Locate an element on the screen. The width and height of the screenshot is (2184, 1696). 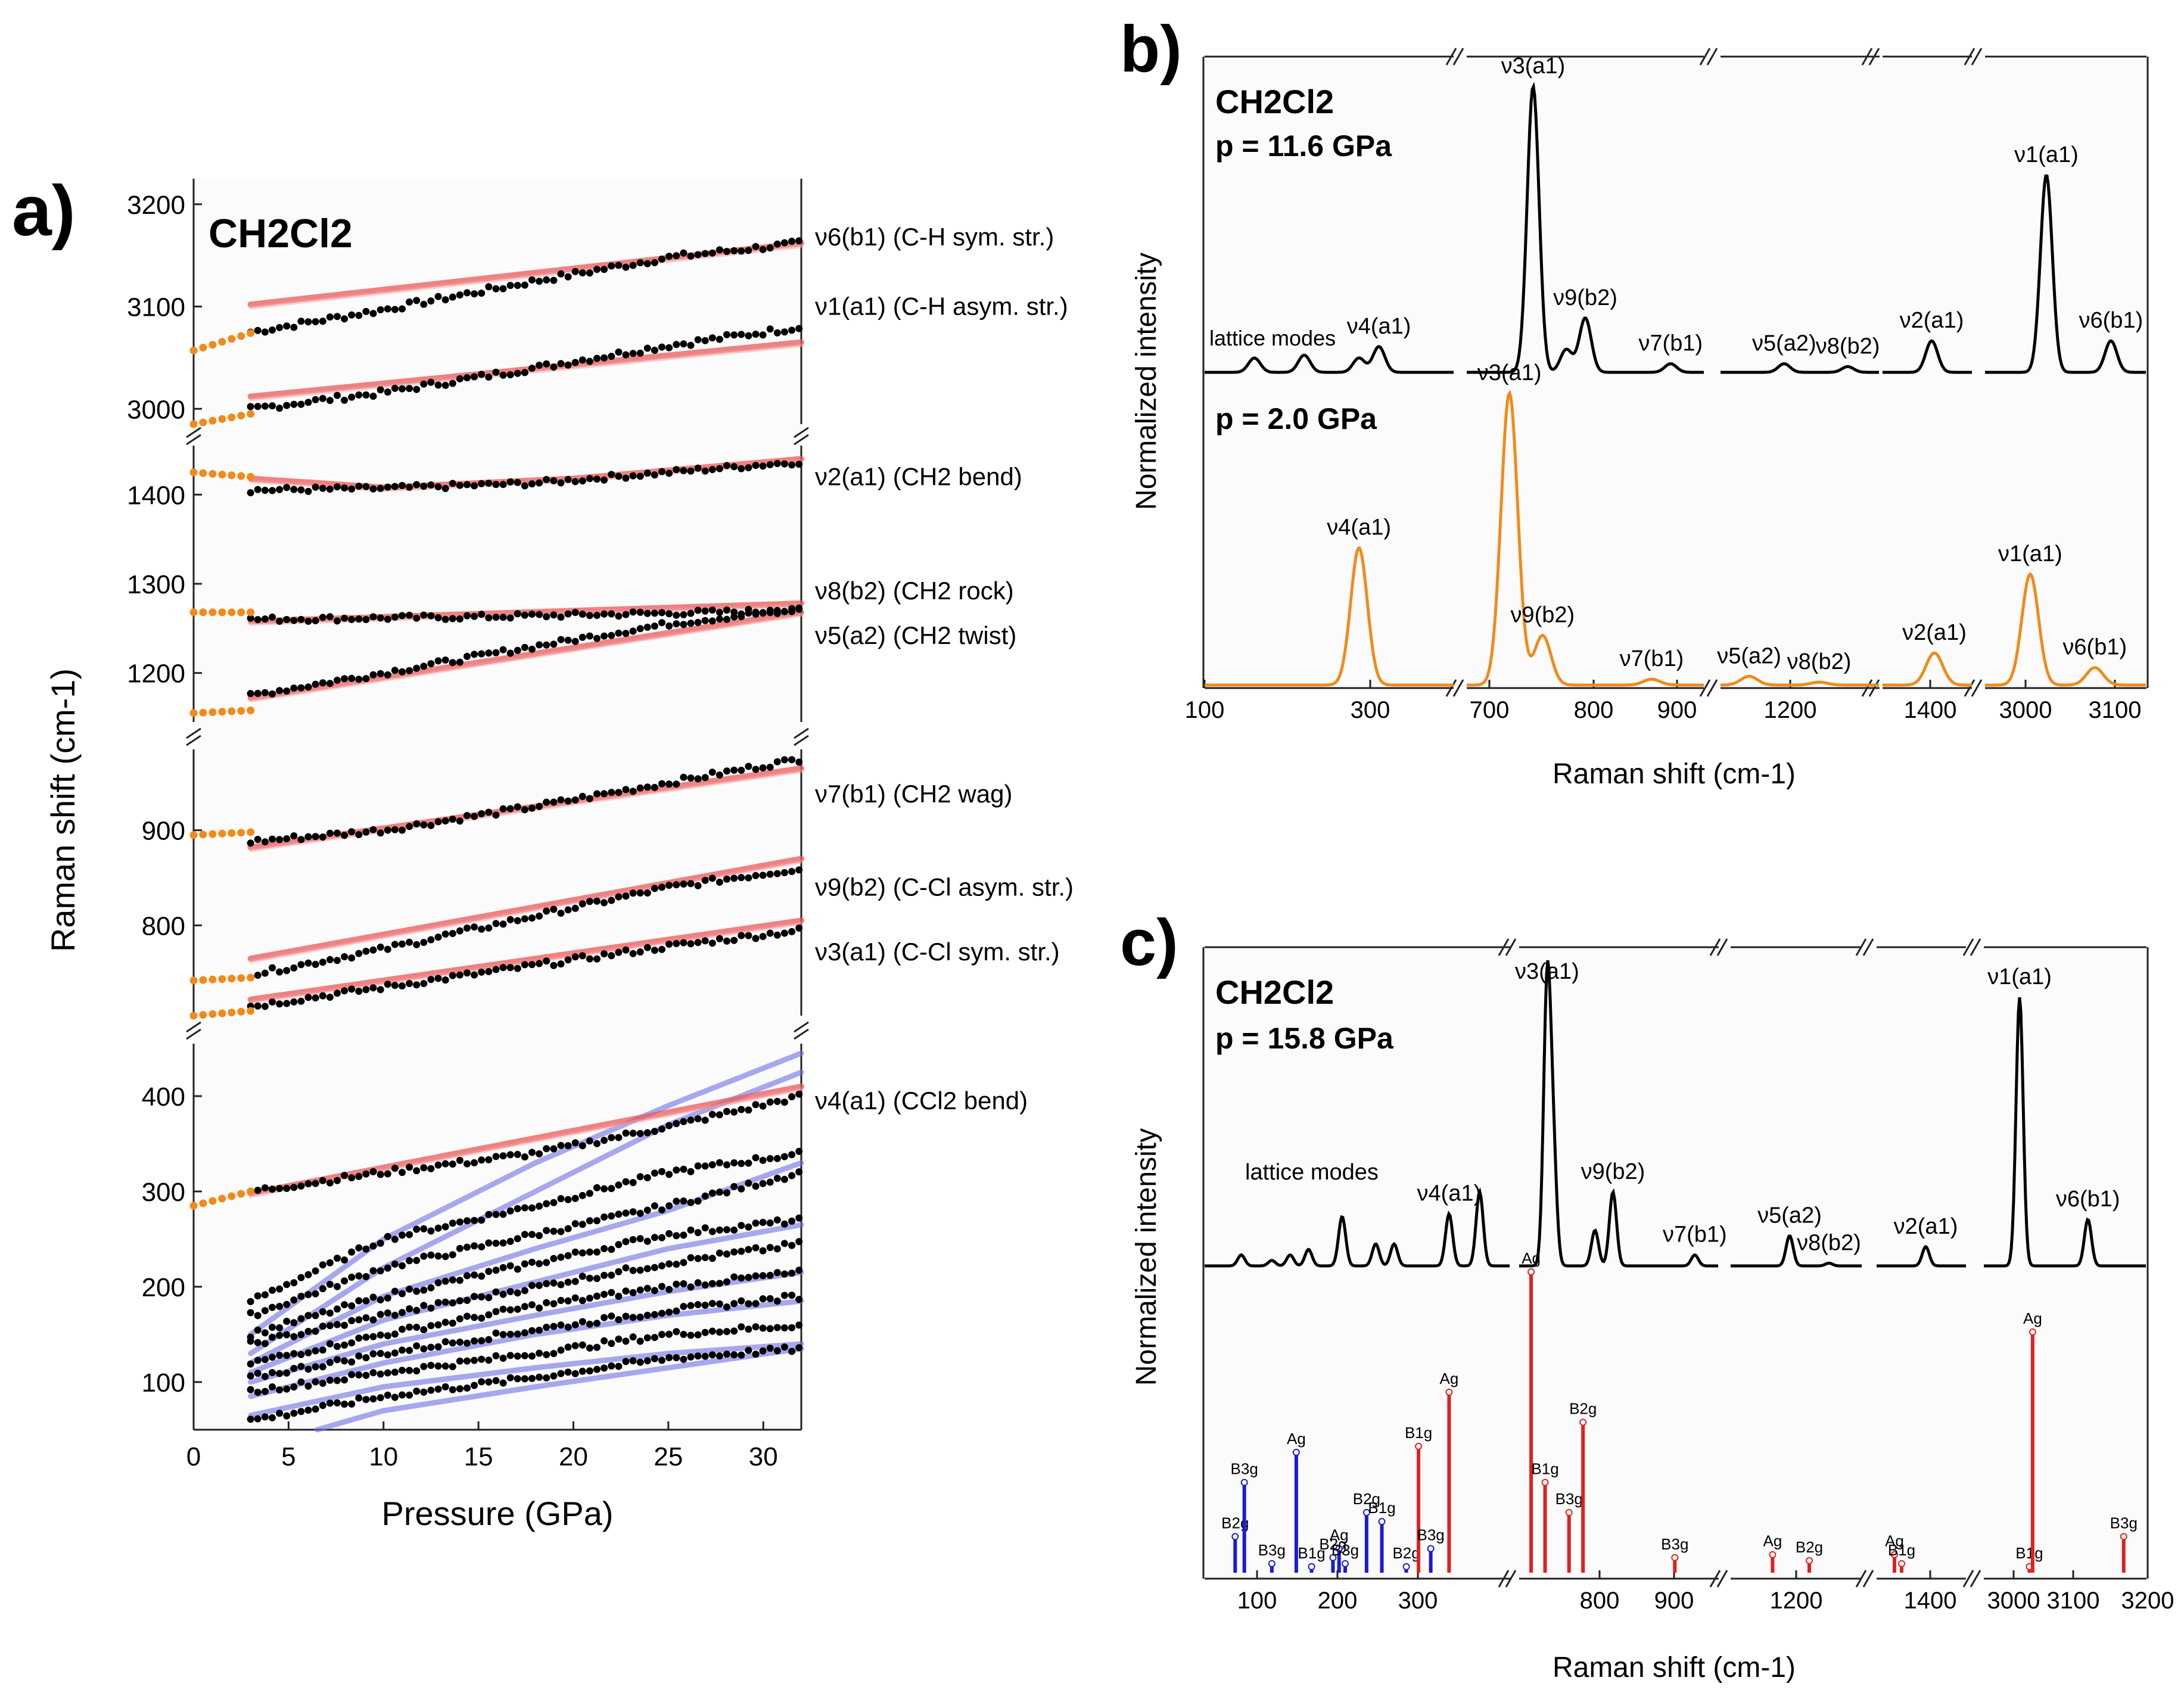
lattice-calc-curve is located at coordinates (526, 1380).